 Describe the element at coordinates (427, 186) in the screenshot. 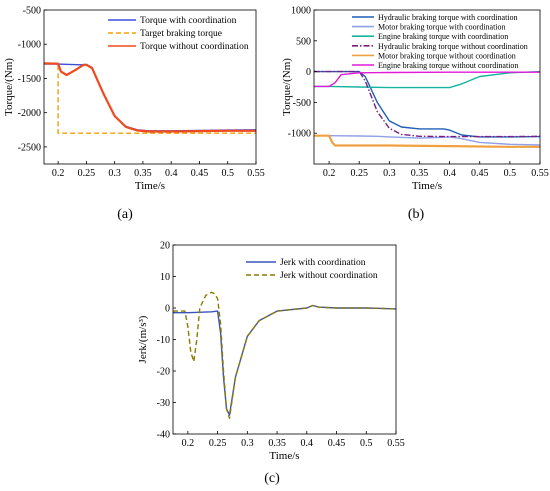

I see `x-axis-label-b: Time/s` at that location.